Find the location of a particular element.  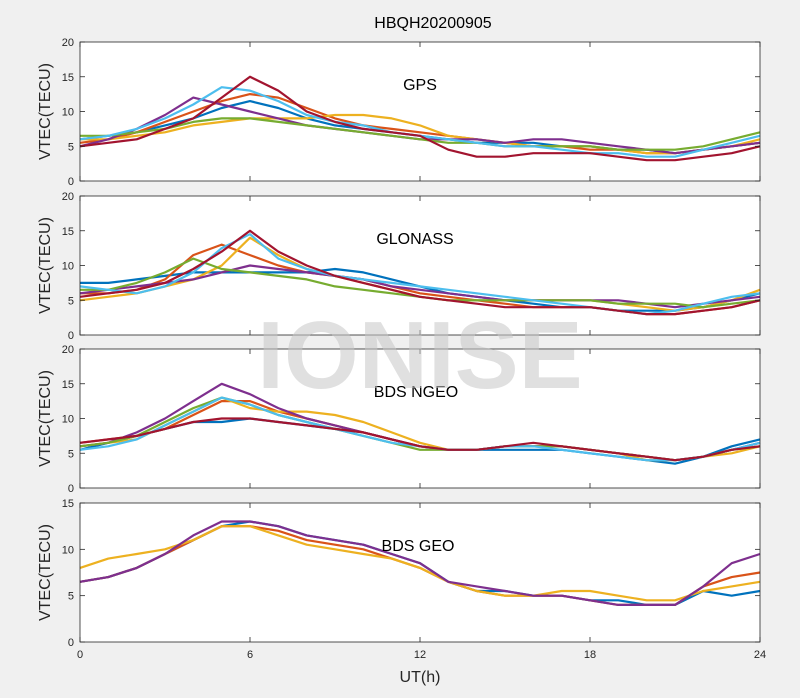

panel-title: BDS NGEO is located at coordinates (416, 392).